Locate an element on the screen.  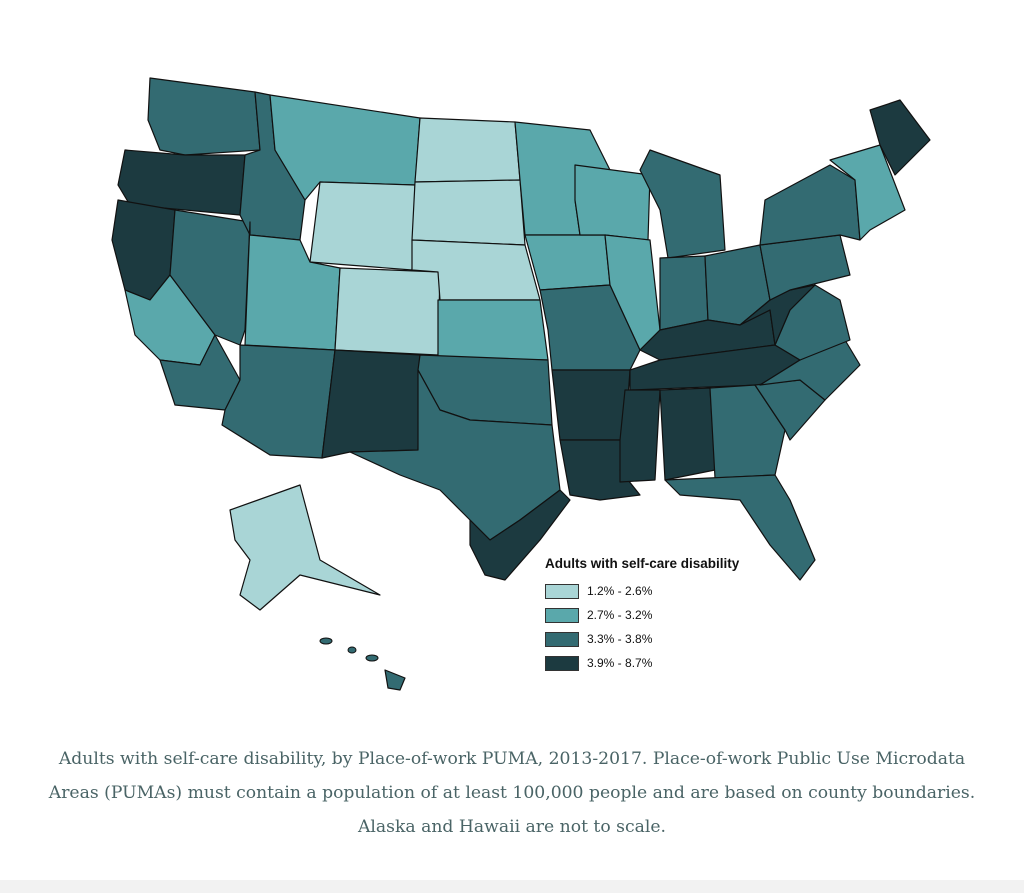
region-georgia is located at coordinates (747, 431).